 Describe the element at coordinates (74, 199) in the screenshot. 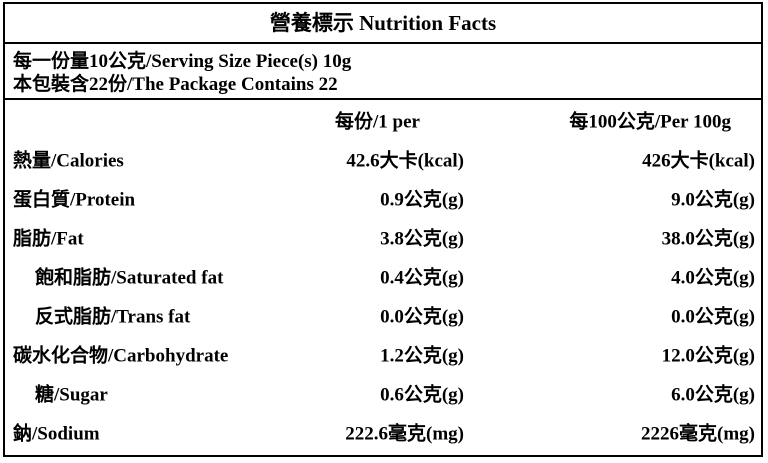

I see `nutrient-name: 蛋白質/Protein` at that location.